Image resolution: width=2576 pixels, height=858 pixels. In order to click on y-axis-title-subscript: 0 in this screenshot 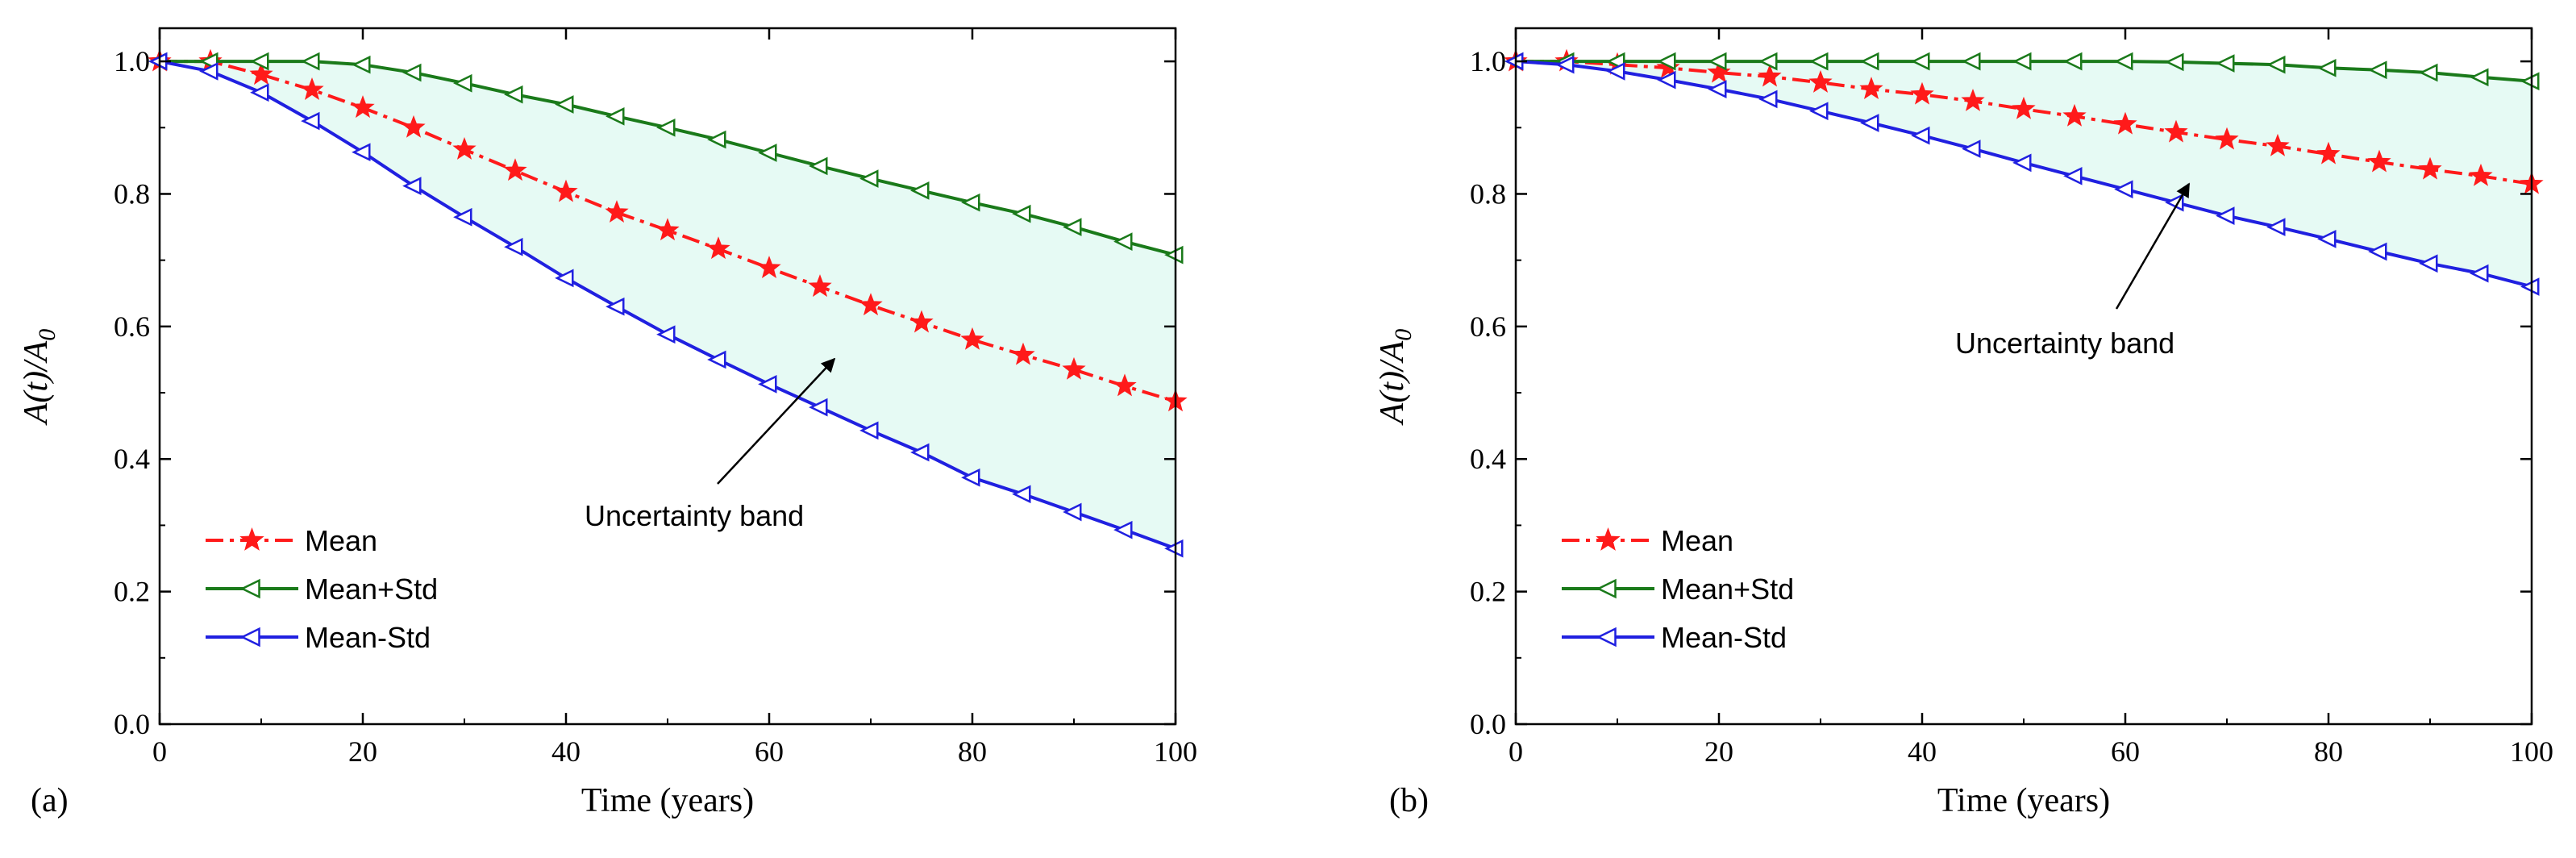, I will do `click(47, 335)`.